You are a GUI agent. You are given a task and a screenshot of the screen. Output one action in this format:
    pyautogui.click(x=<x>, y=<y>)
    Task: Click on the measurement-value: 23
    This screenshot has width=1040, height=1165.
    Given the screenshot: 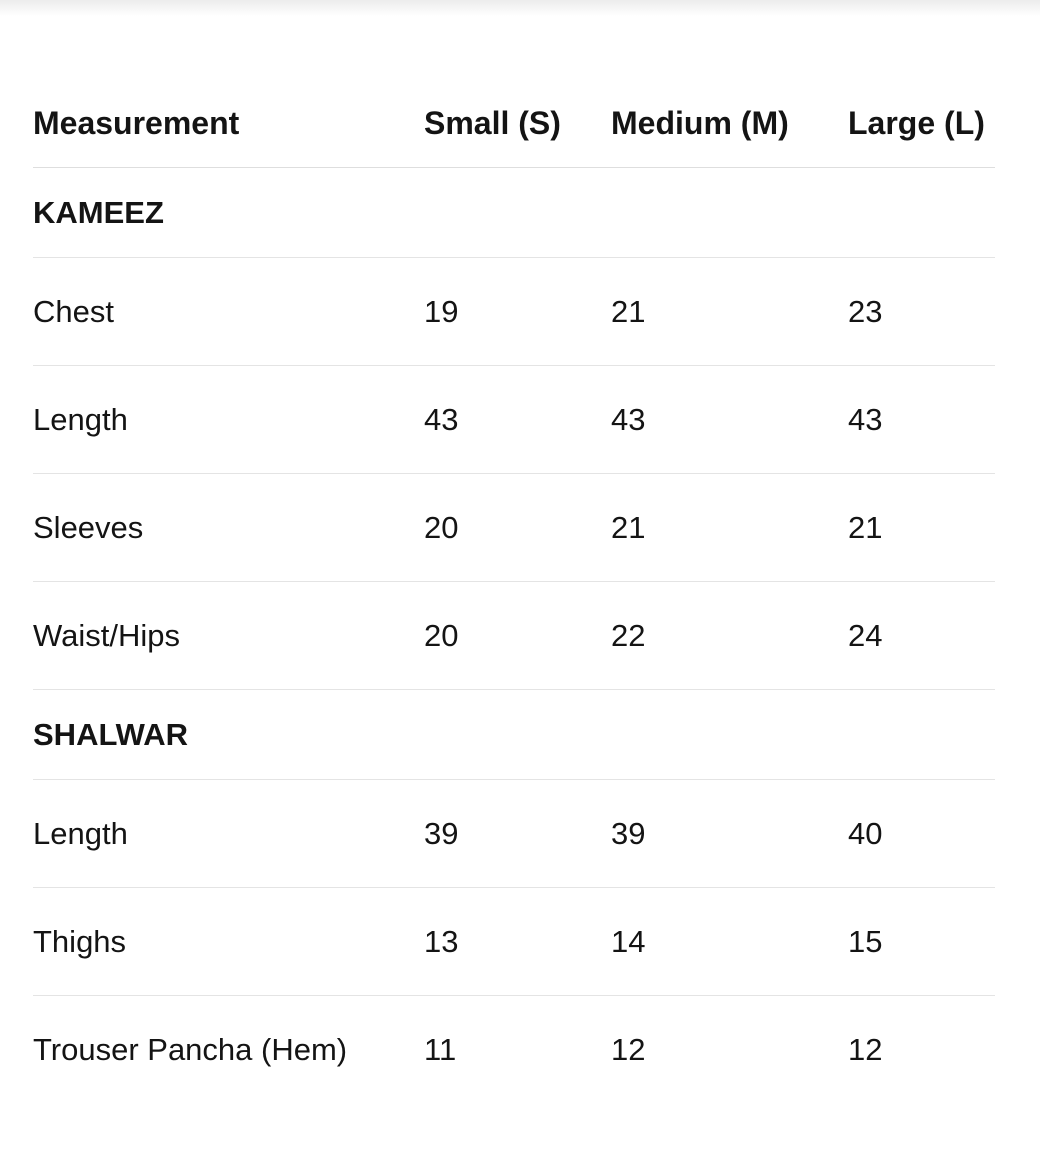 What is the action you would take?
    pyautogui.click(x=921, y=311)
    